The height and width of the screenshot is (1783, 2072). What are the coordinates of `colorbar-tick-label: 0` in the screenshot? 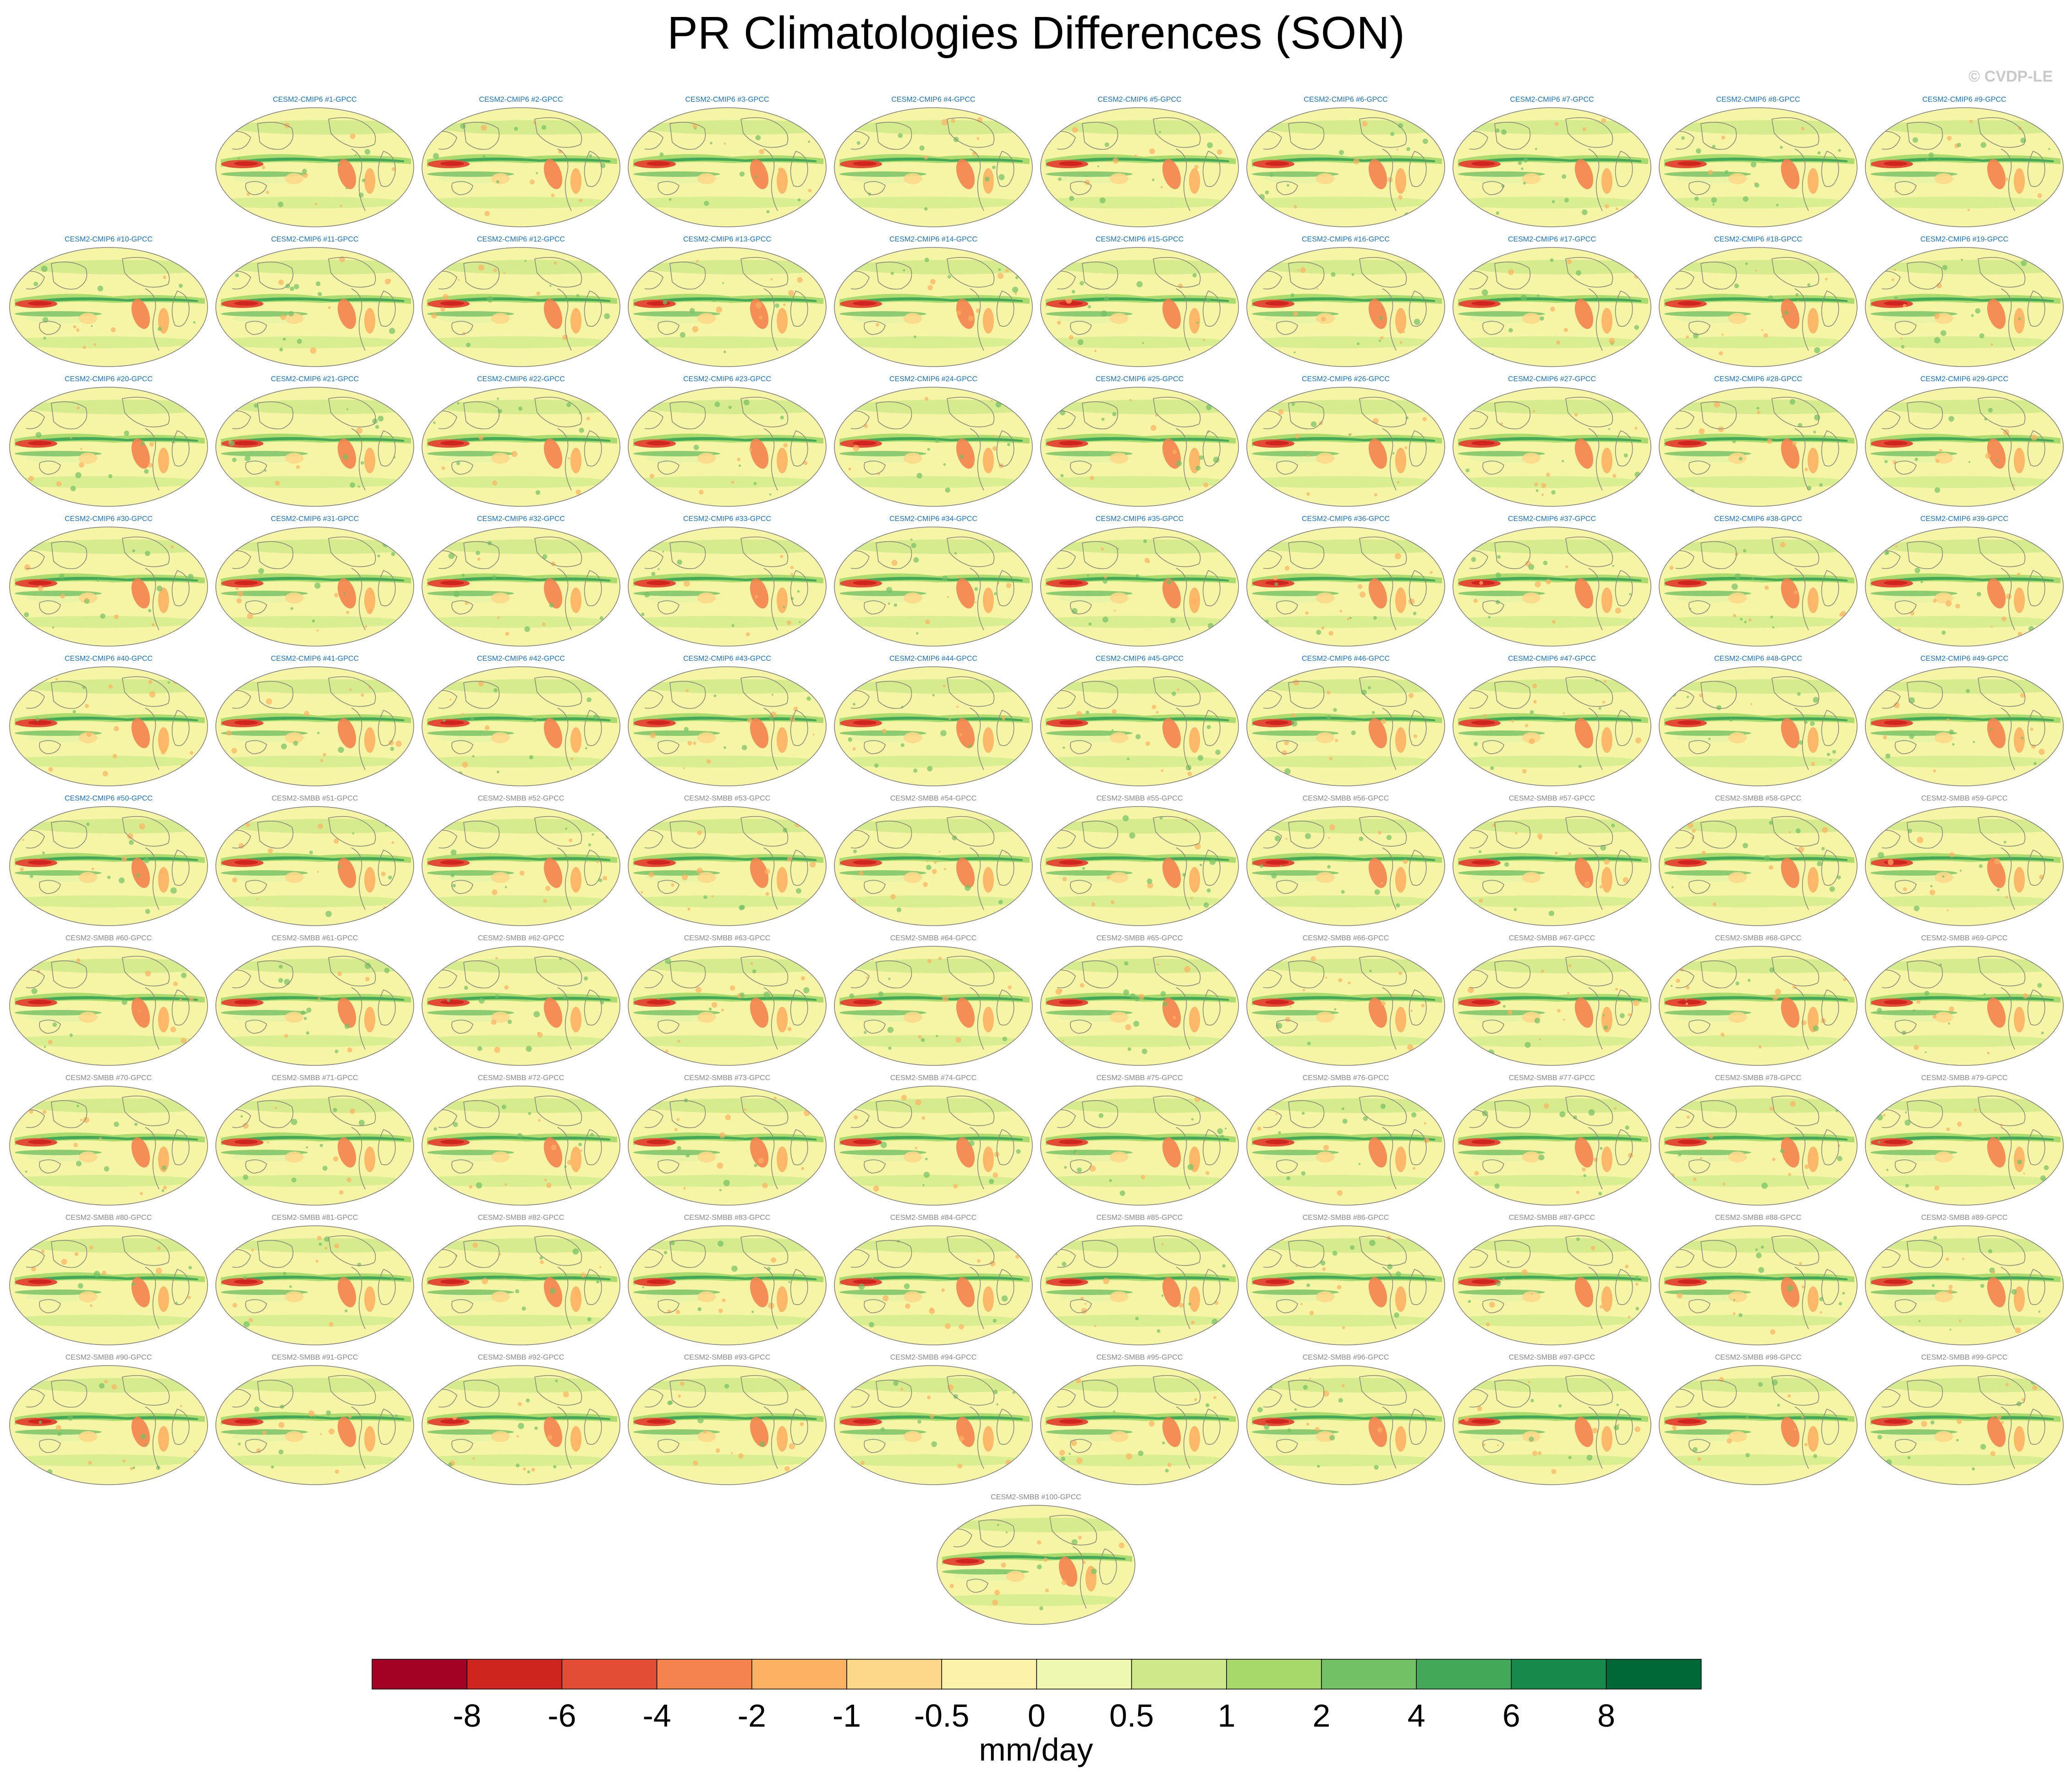 It's located at (1037, 1716).